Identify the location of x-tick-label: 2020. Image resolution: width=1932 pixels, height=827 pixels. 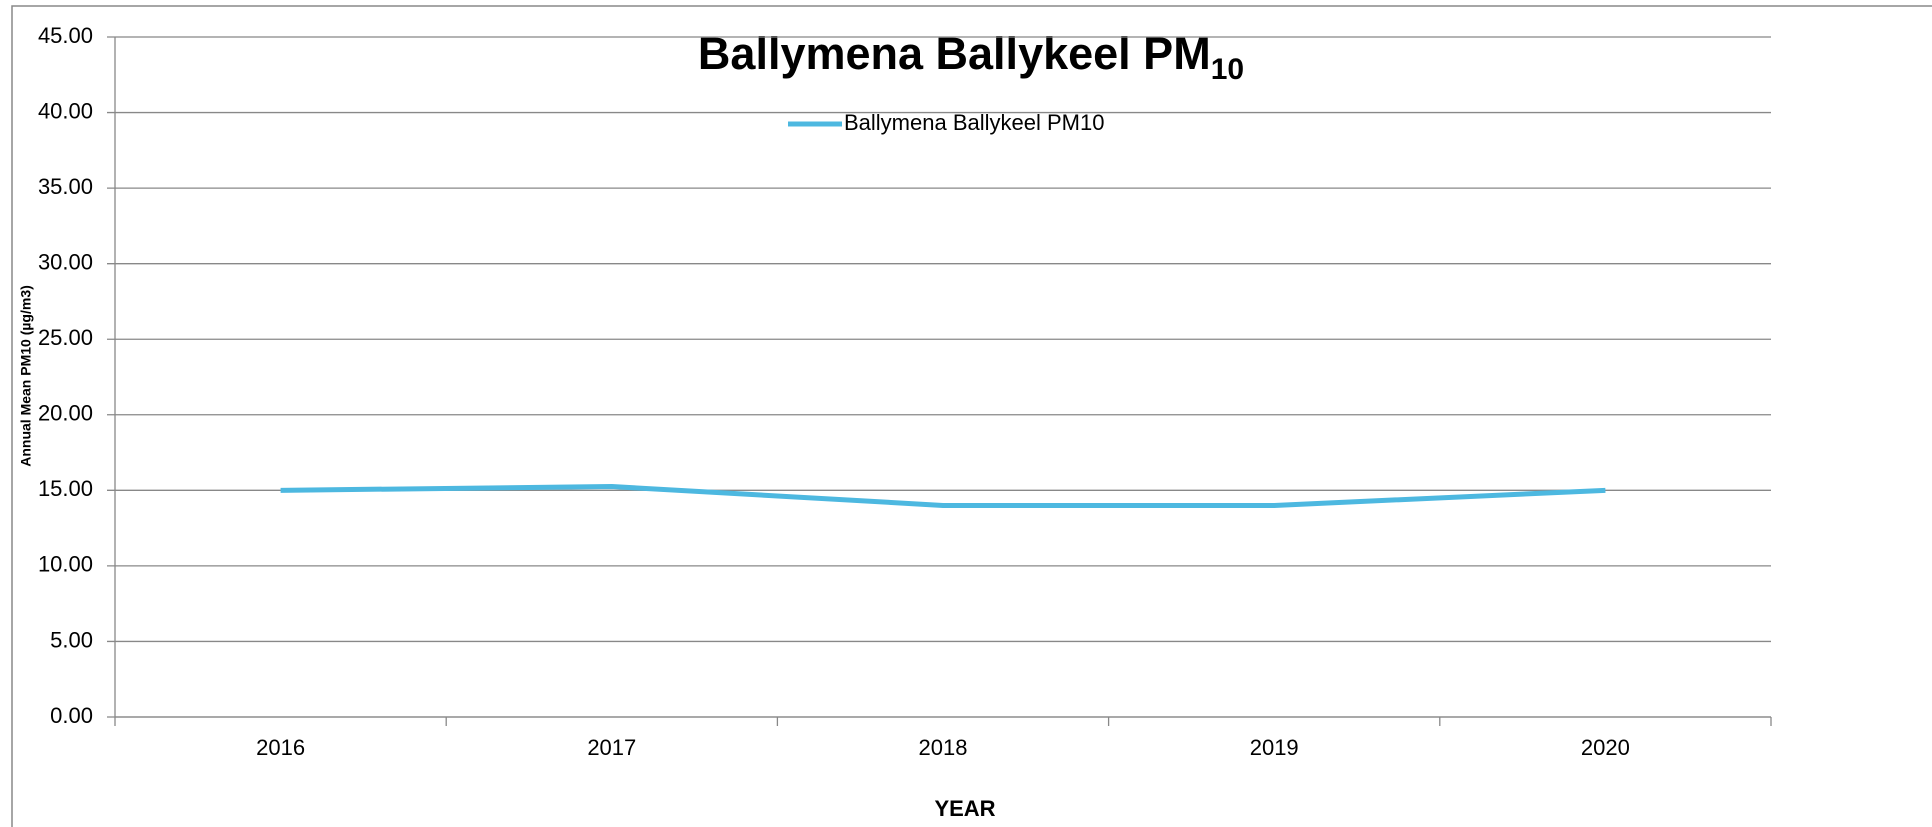
(1605, 747).